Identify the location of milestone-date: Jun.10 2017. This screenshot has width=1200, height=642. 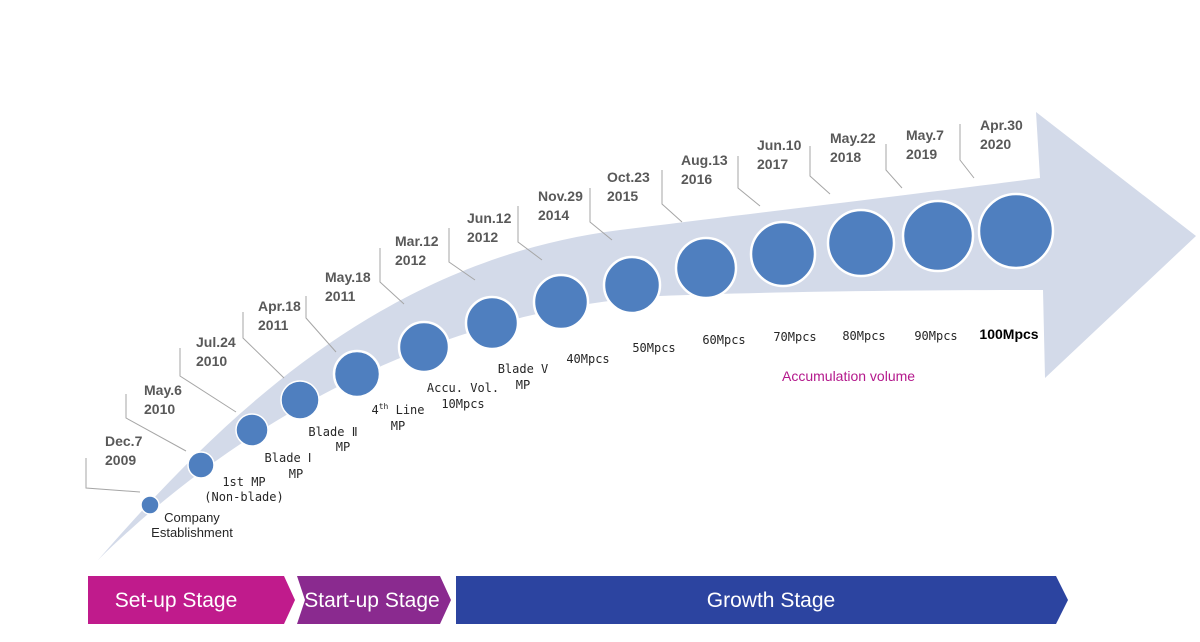
(779, 154).